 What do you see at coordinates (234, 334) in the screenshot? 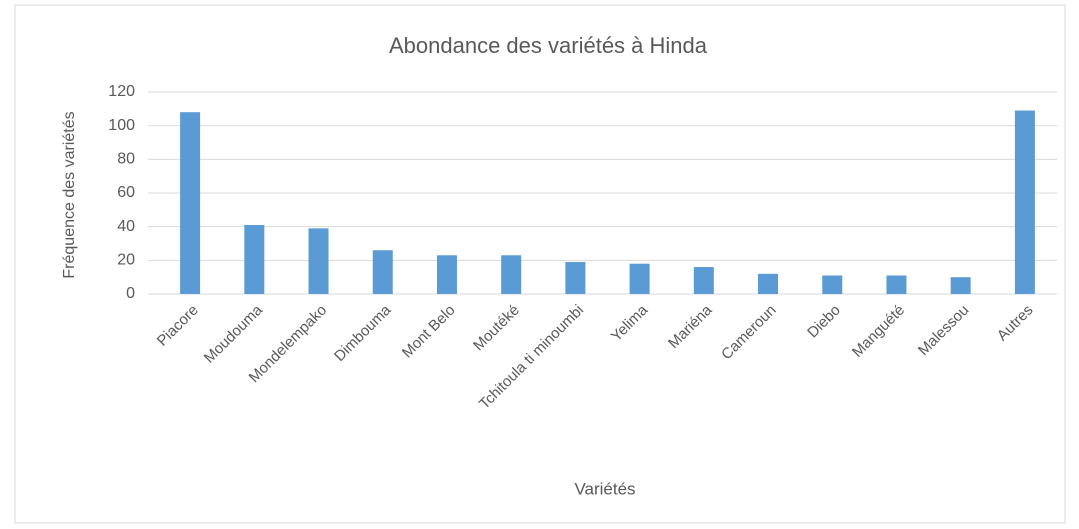
I see `x-tick-label: Moudouma` at bounding box center [234, 334].